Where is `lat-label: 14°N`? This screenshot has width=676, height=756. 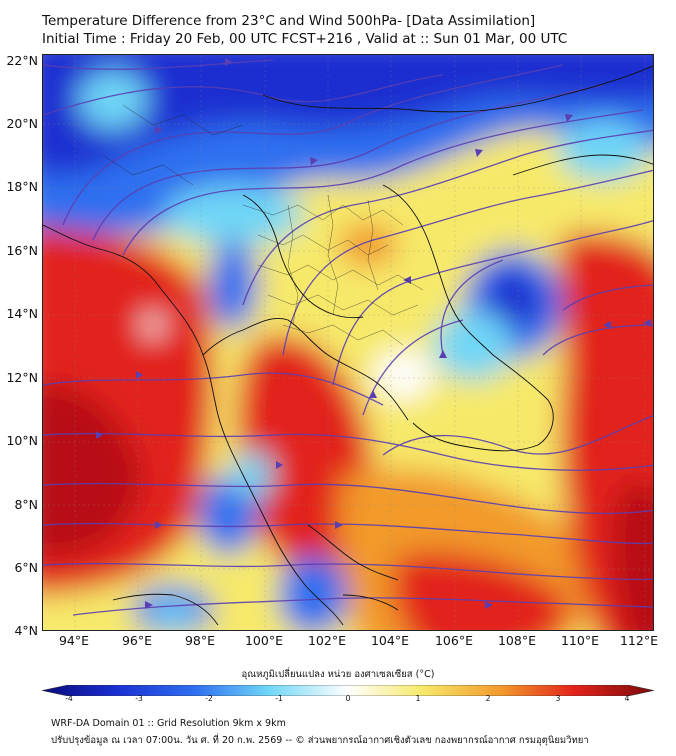
lat-label: 14°N is located at coordinates (22, 313).